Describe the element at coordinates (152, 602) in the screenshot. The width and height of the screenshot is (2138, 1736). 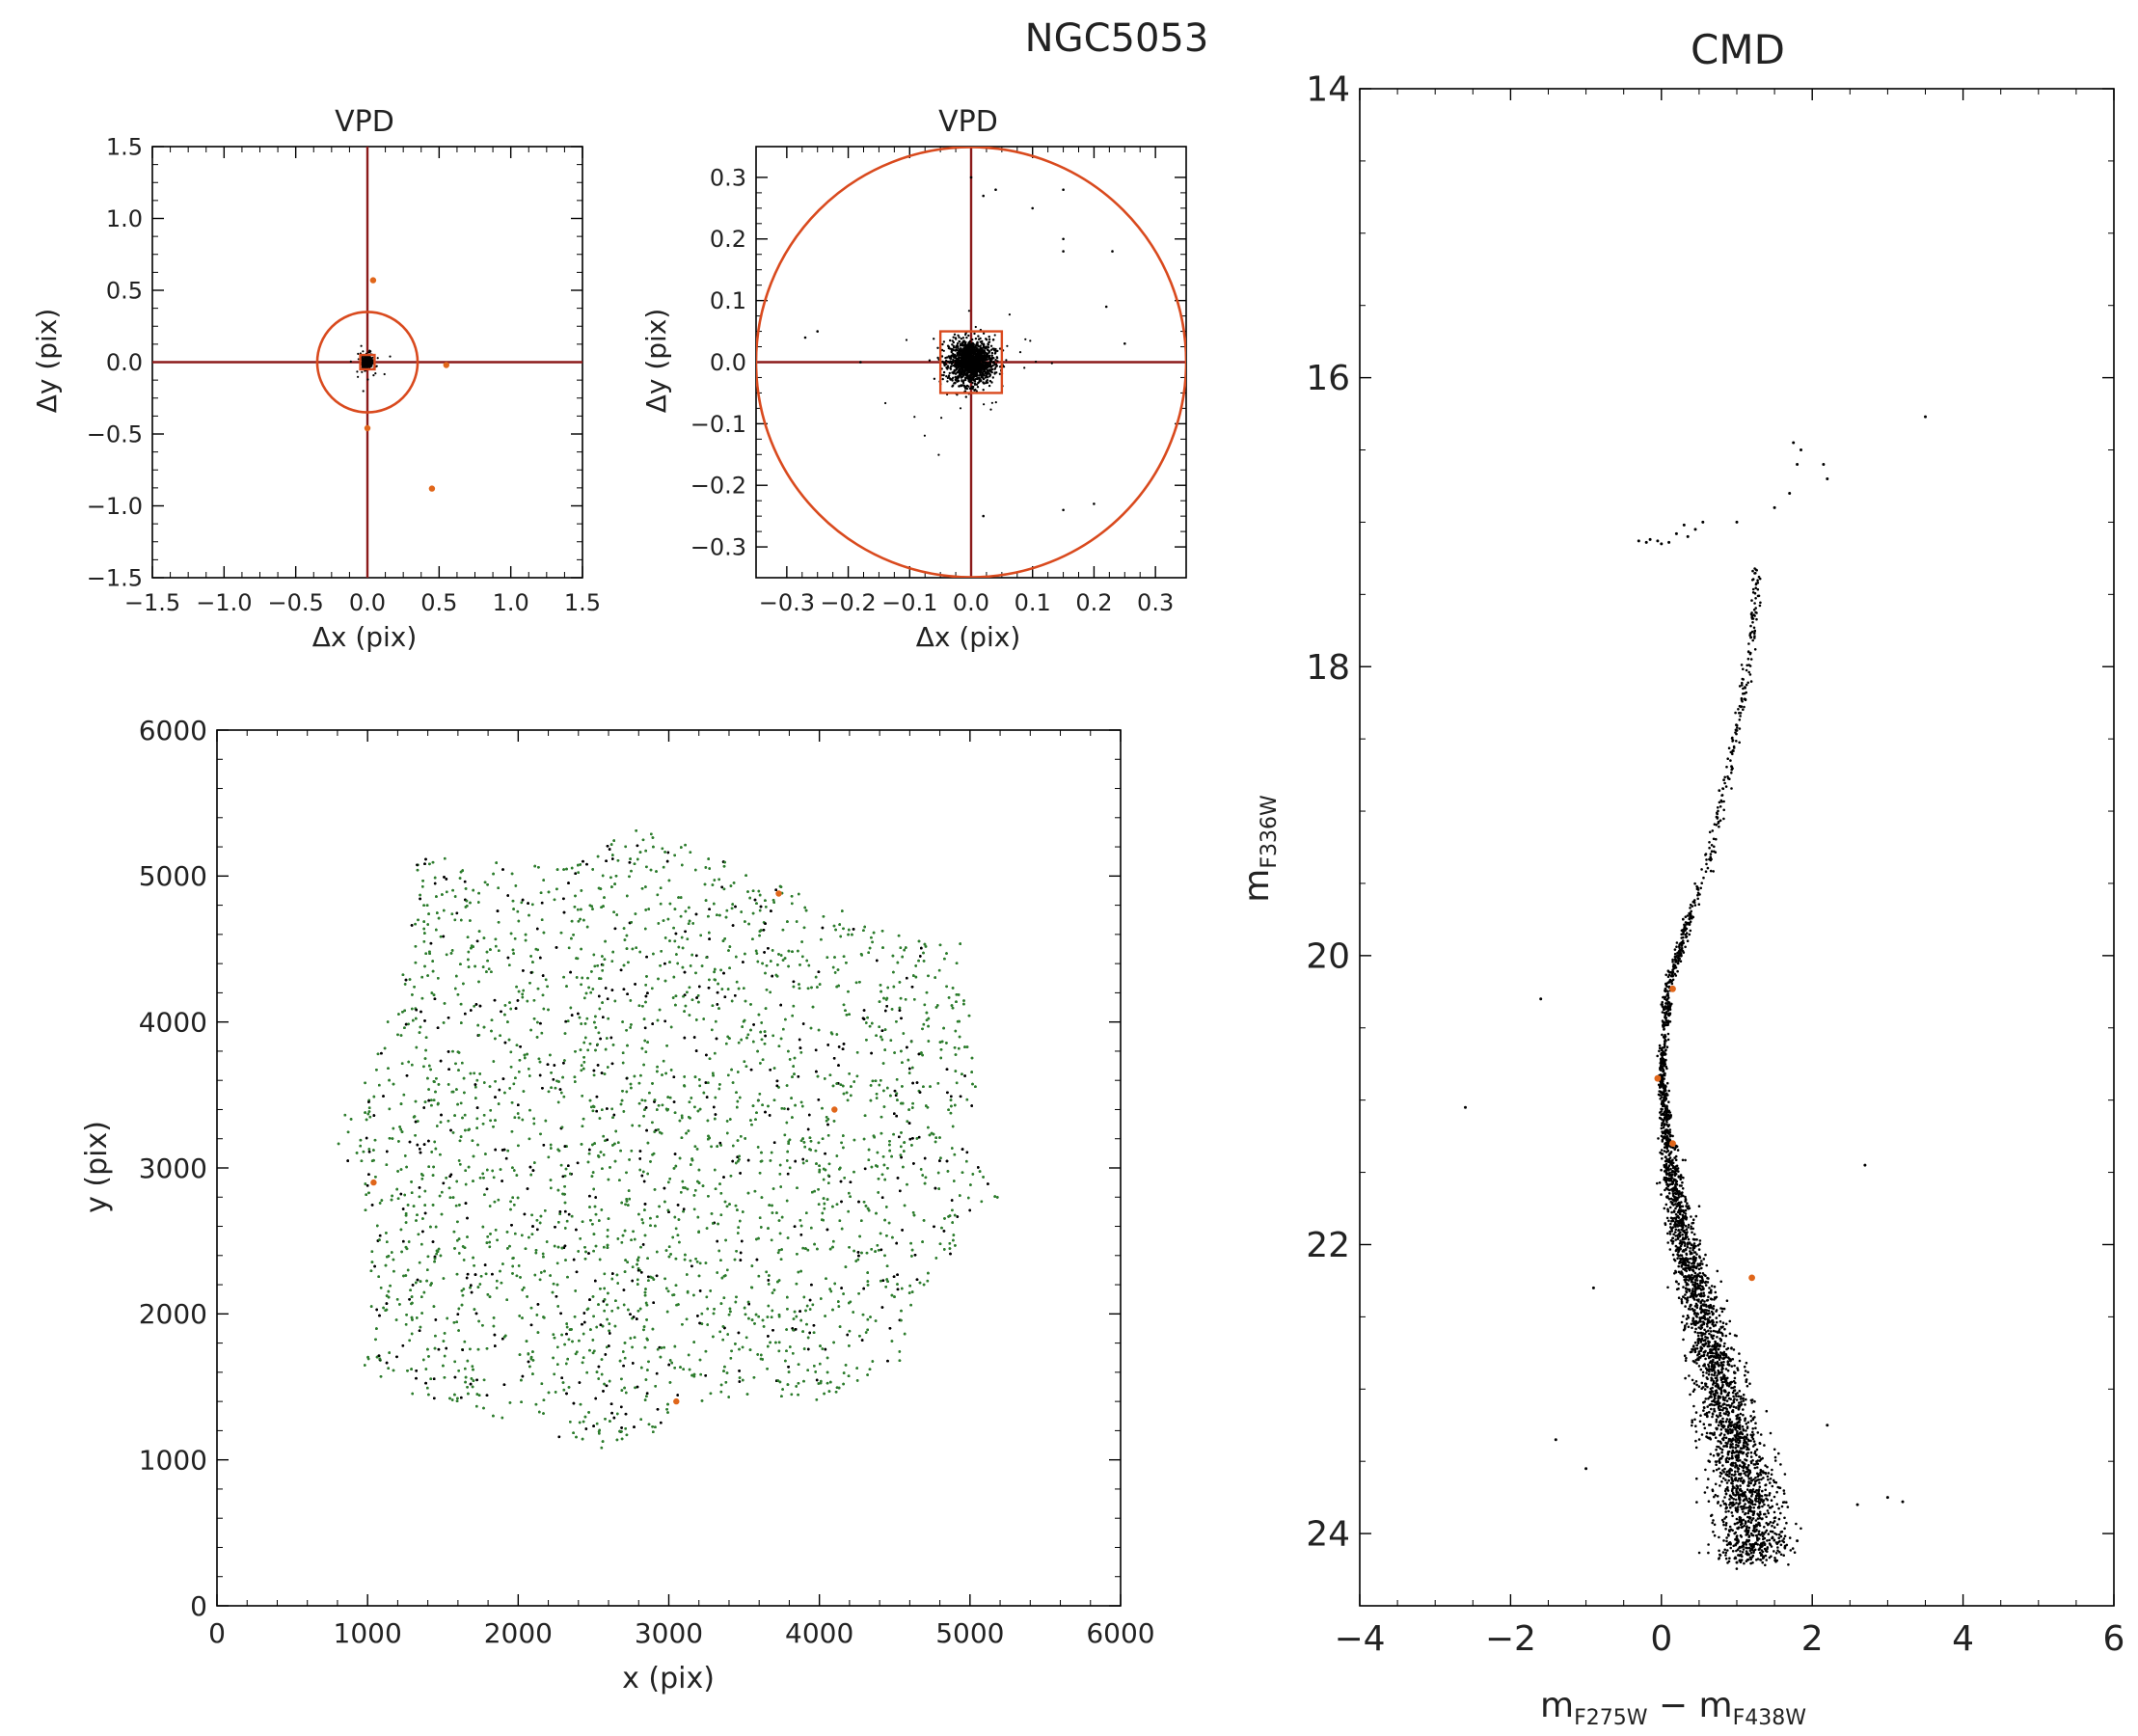
I see `vpd-wide-xtick-label: −1.5` at that location.